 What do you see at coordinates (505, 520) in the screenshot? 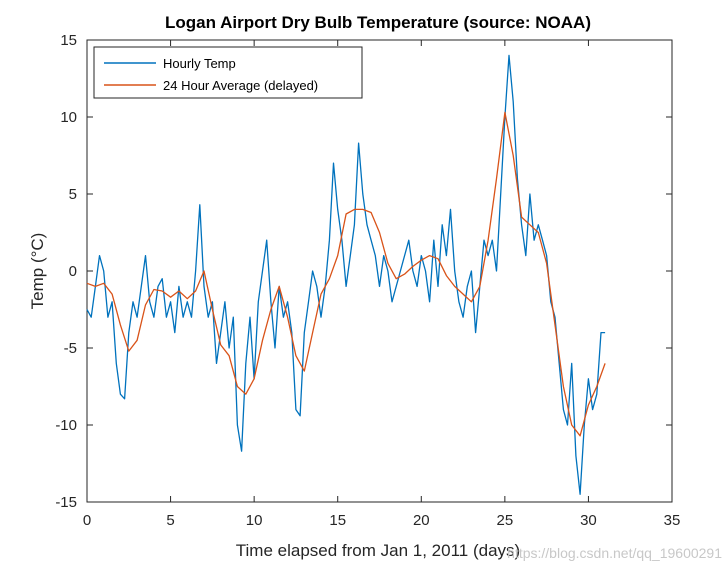
I see `x-tick-label: 25` at bounding box center [505, 520].